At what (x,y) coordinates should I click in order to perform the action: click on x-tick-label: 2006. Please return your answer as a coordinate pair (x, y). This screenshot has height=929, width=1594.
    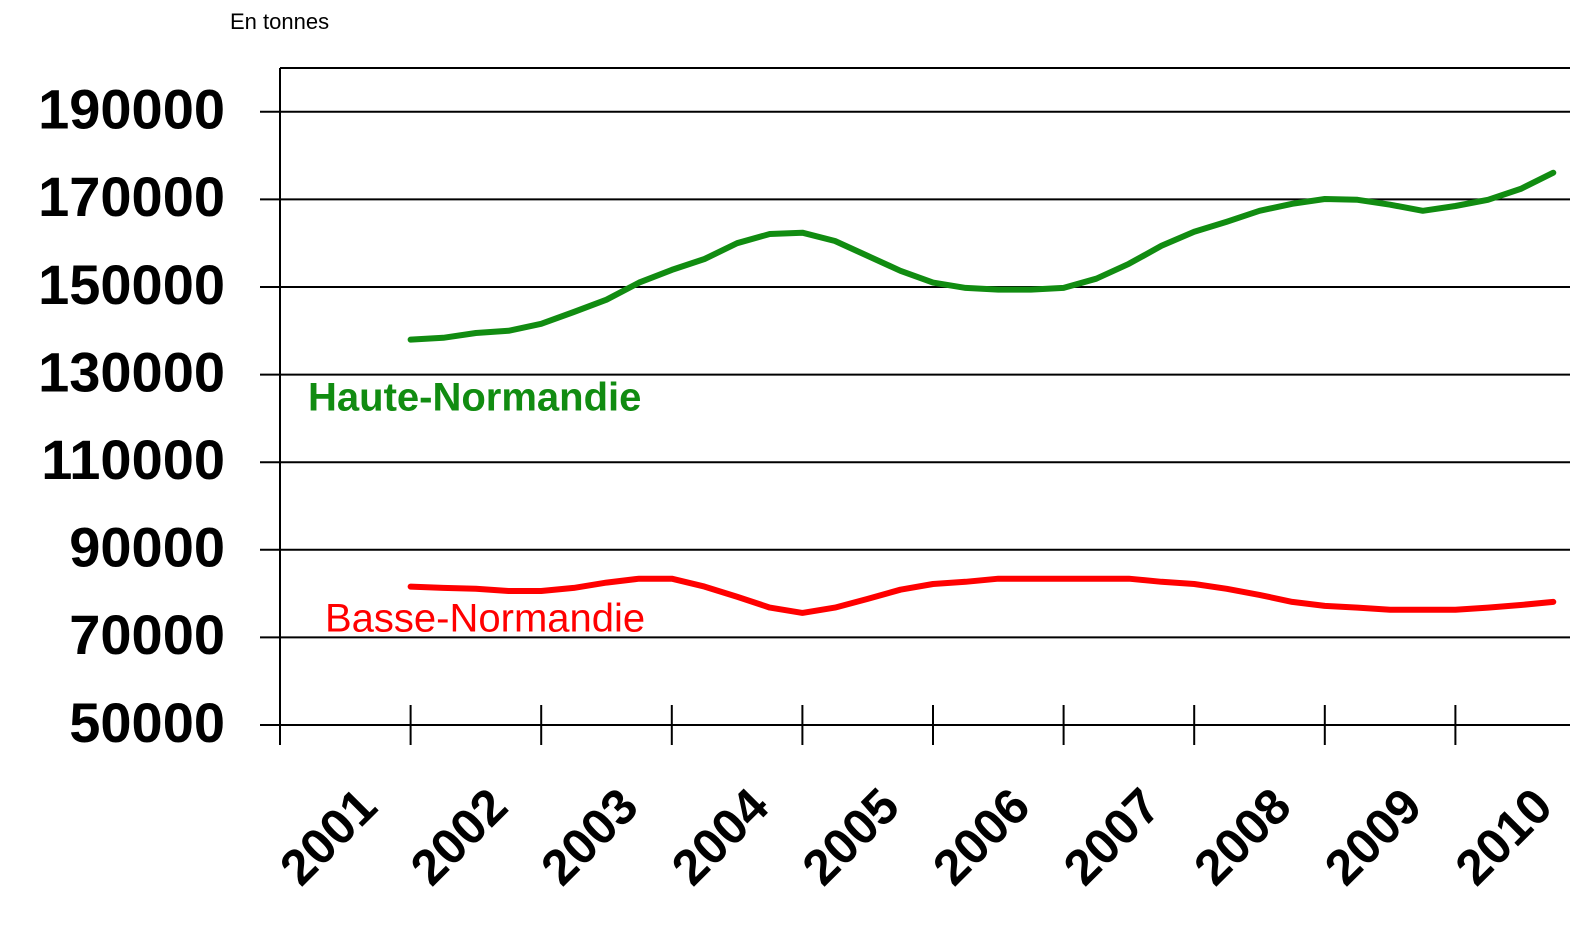
    Looking at the image, I should click on (981, 837).